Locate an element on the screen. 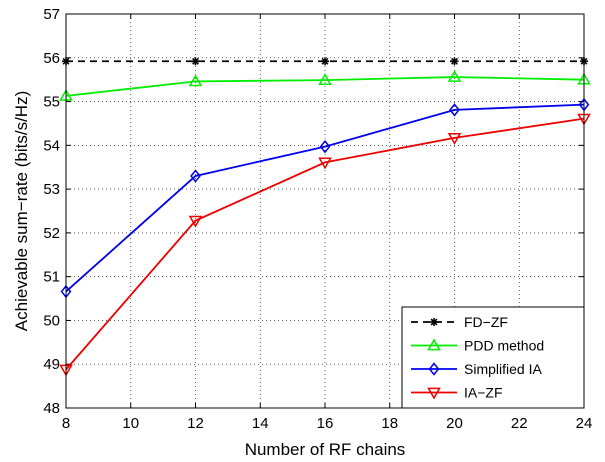 This screenshot has width=605, height=462. y-tick-label: 51 is located at coordinates (51, 277).